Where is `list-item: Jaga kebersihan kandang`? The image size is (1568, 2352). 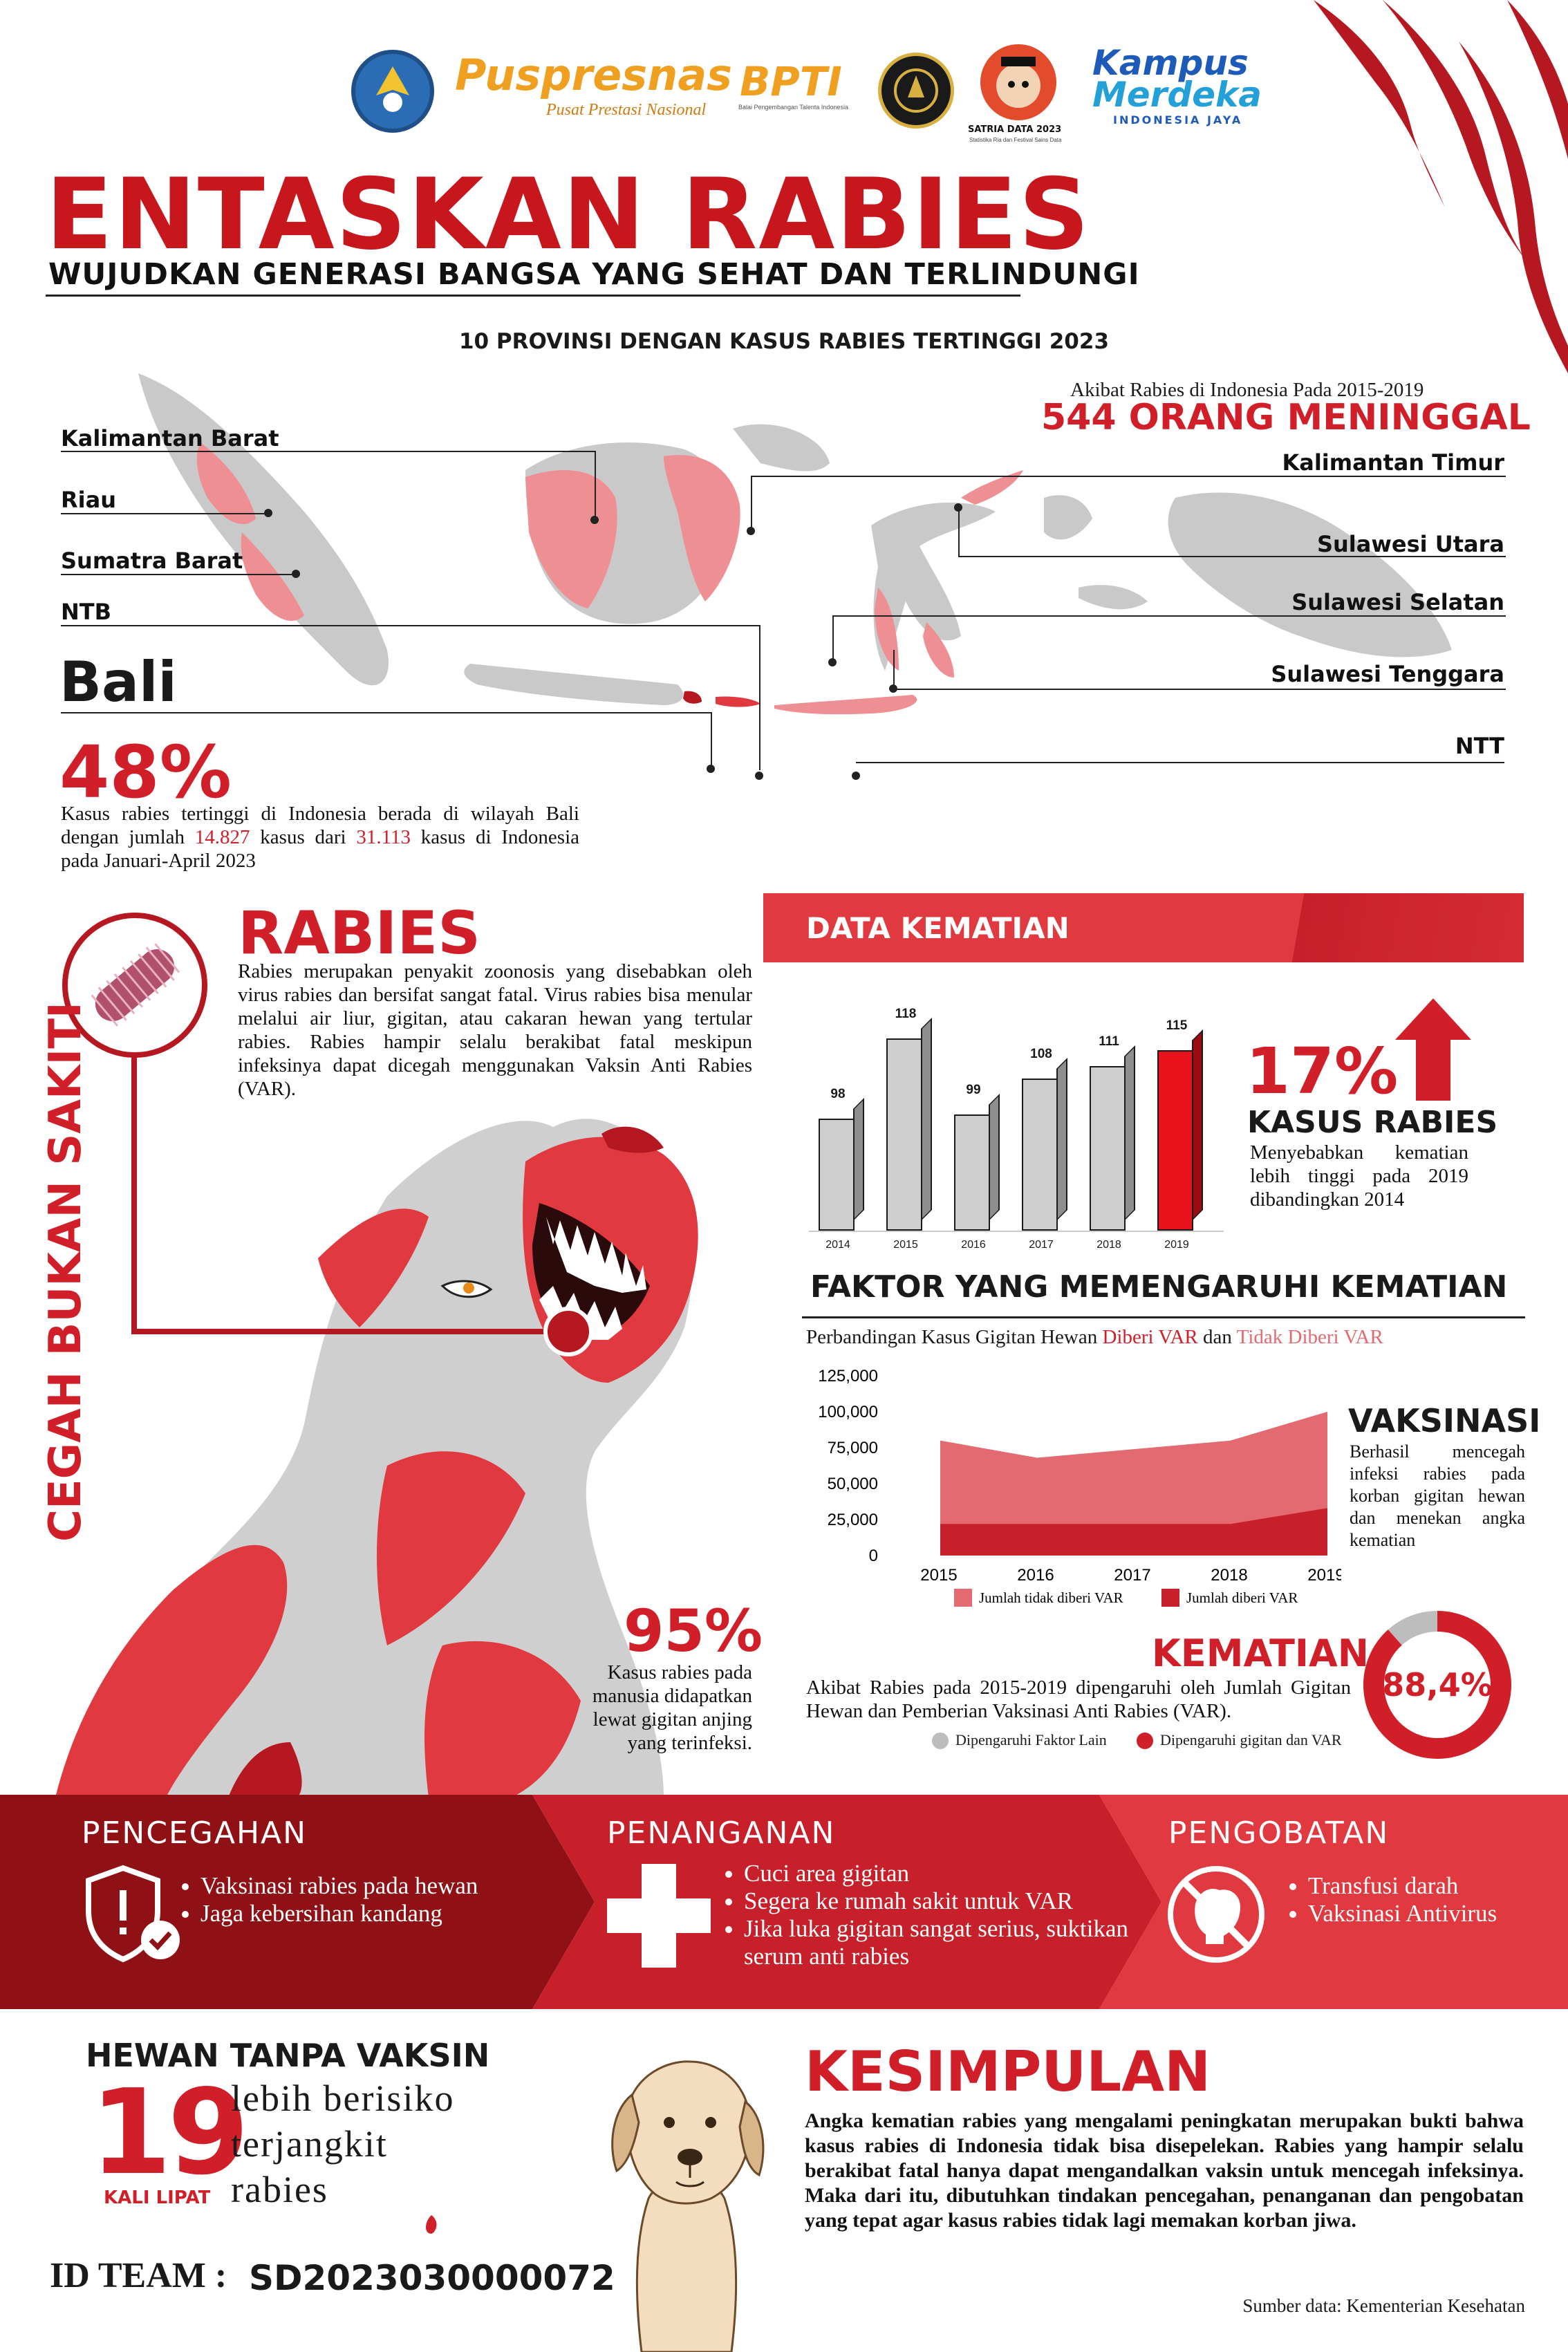
list-item: Jaga kebersihan kandang is located at coordinates (339, 1914).